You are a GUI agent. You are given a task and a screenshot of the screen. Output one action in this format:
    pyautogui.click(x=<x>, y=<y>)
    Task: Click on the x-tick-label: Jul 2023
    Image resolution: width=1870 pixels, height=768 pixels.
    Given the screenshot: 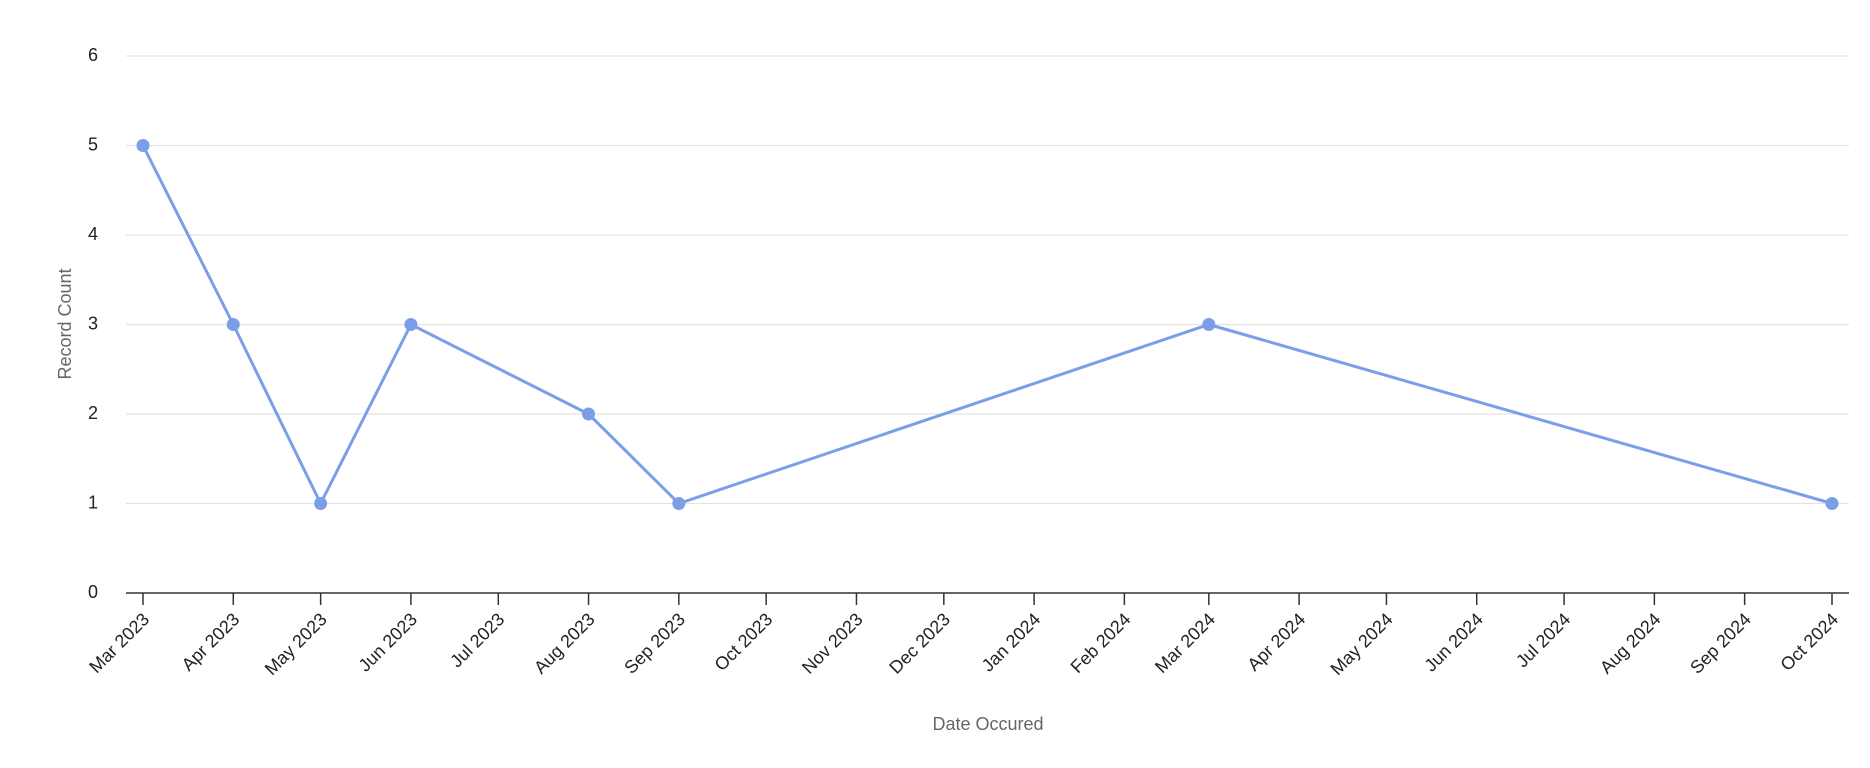 What is the action you would take?
    pyautogui.click(x=477, y=640)
    